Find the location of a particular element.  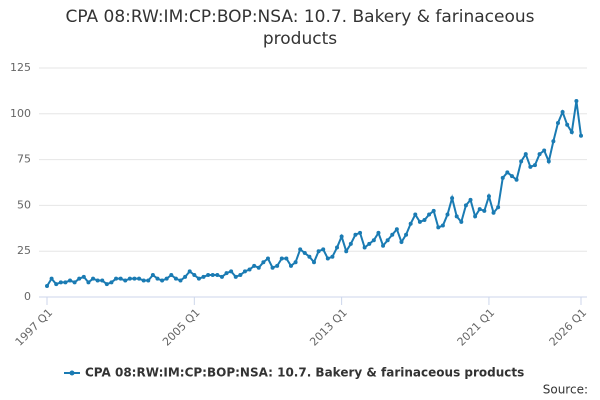

x-tick-label: 2005 Q1 is located at coordinates (181, 327).